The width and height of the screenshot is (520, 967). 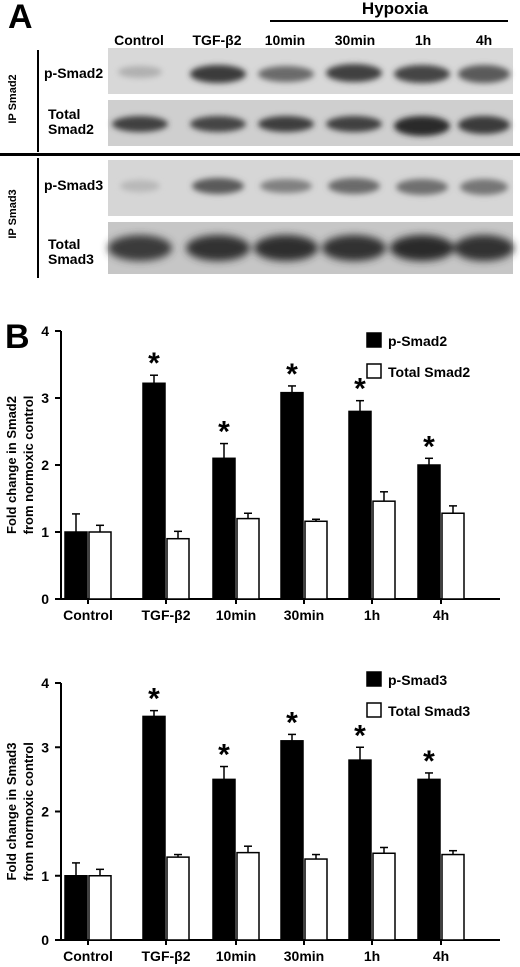 What do you see at coordinates (11, 812) in the screenshot?
I see `y-axis-title-line1: Fold change in Smad3` at bounding box center [11, 812].